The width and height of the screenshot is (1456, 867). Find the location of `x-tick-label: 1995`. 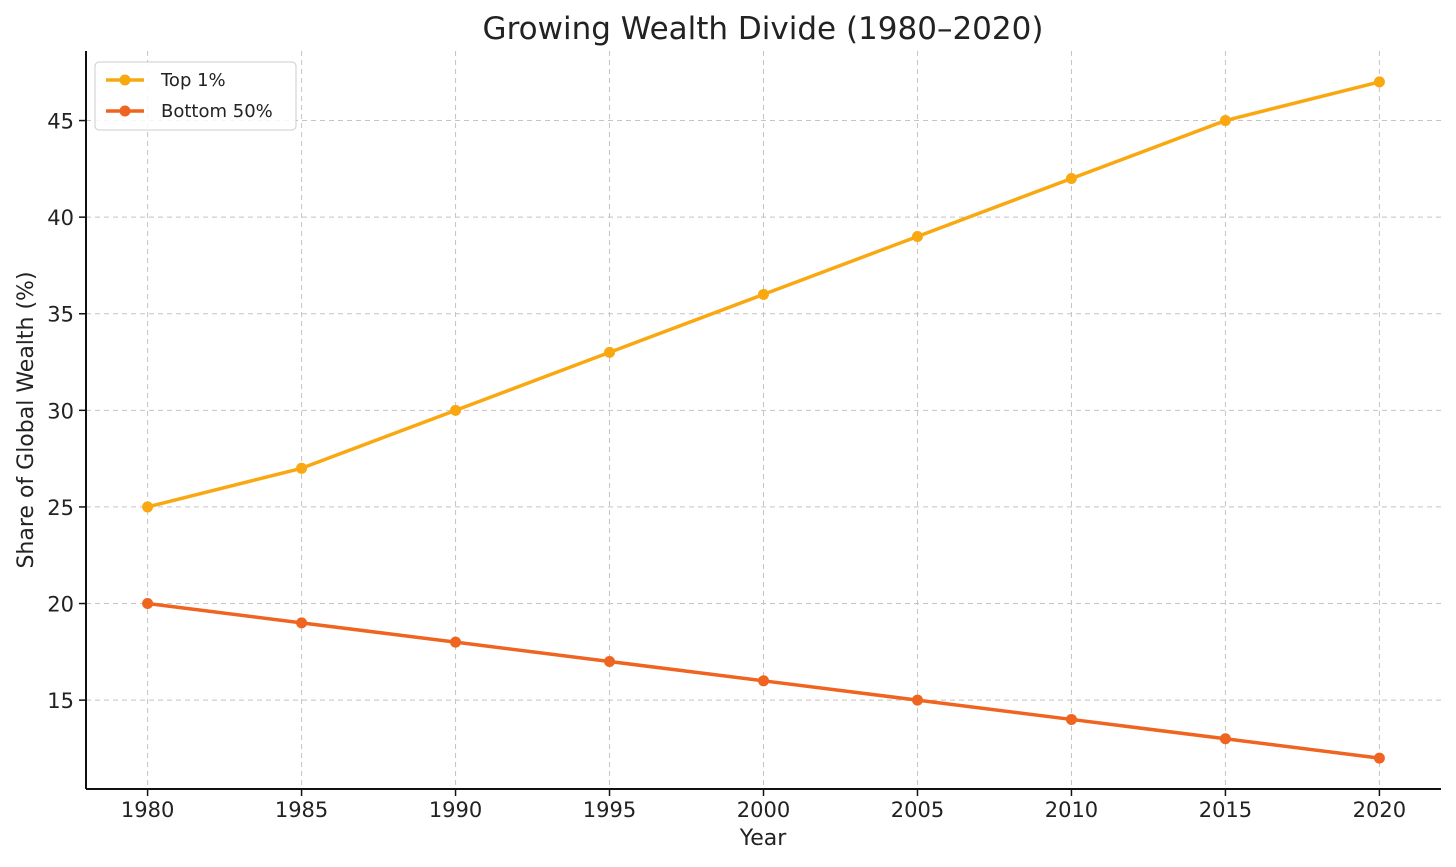

x-tick-label: 1995 is located at coordinates (609, 810).